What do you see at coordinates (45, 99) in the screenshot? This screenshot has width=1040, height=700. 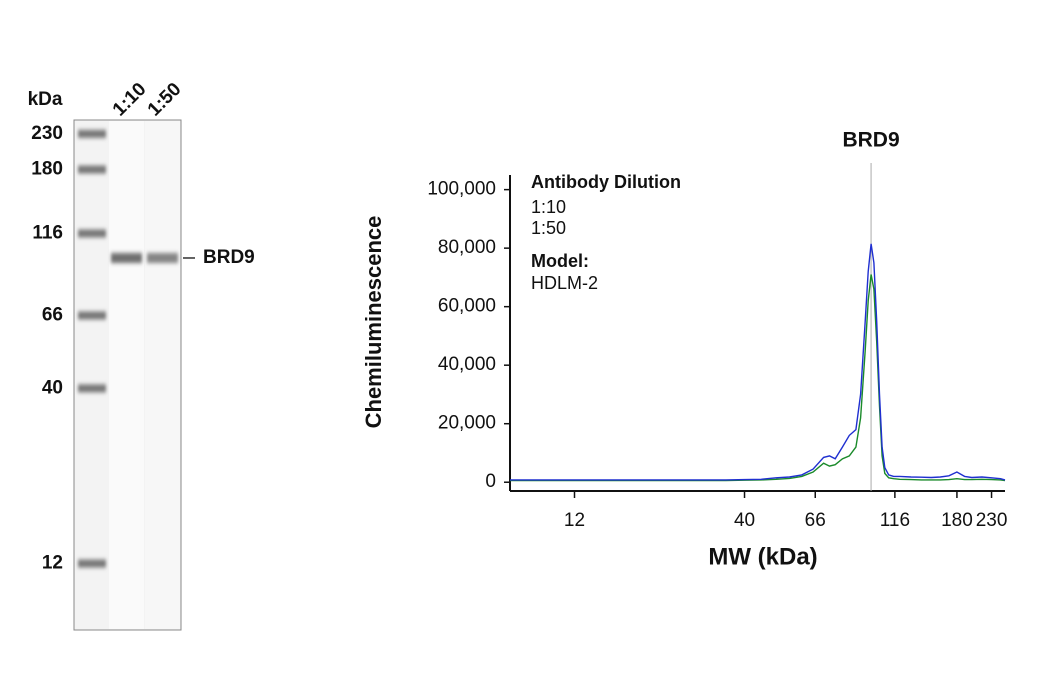 I see `unit-label: kDa` at bounding box center [45, 99].